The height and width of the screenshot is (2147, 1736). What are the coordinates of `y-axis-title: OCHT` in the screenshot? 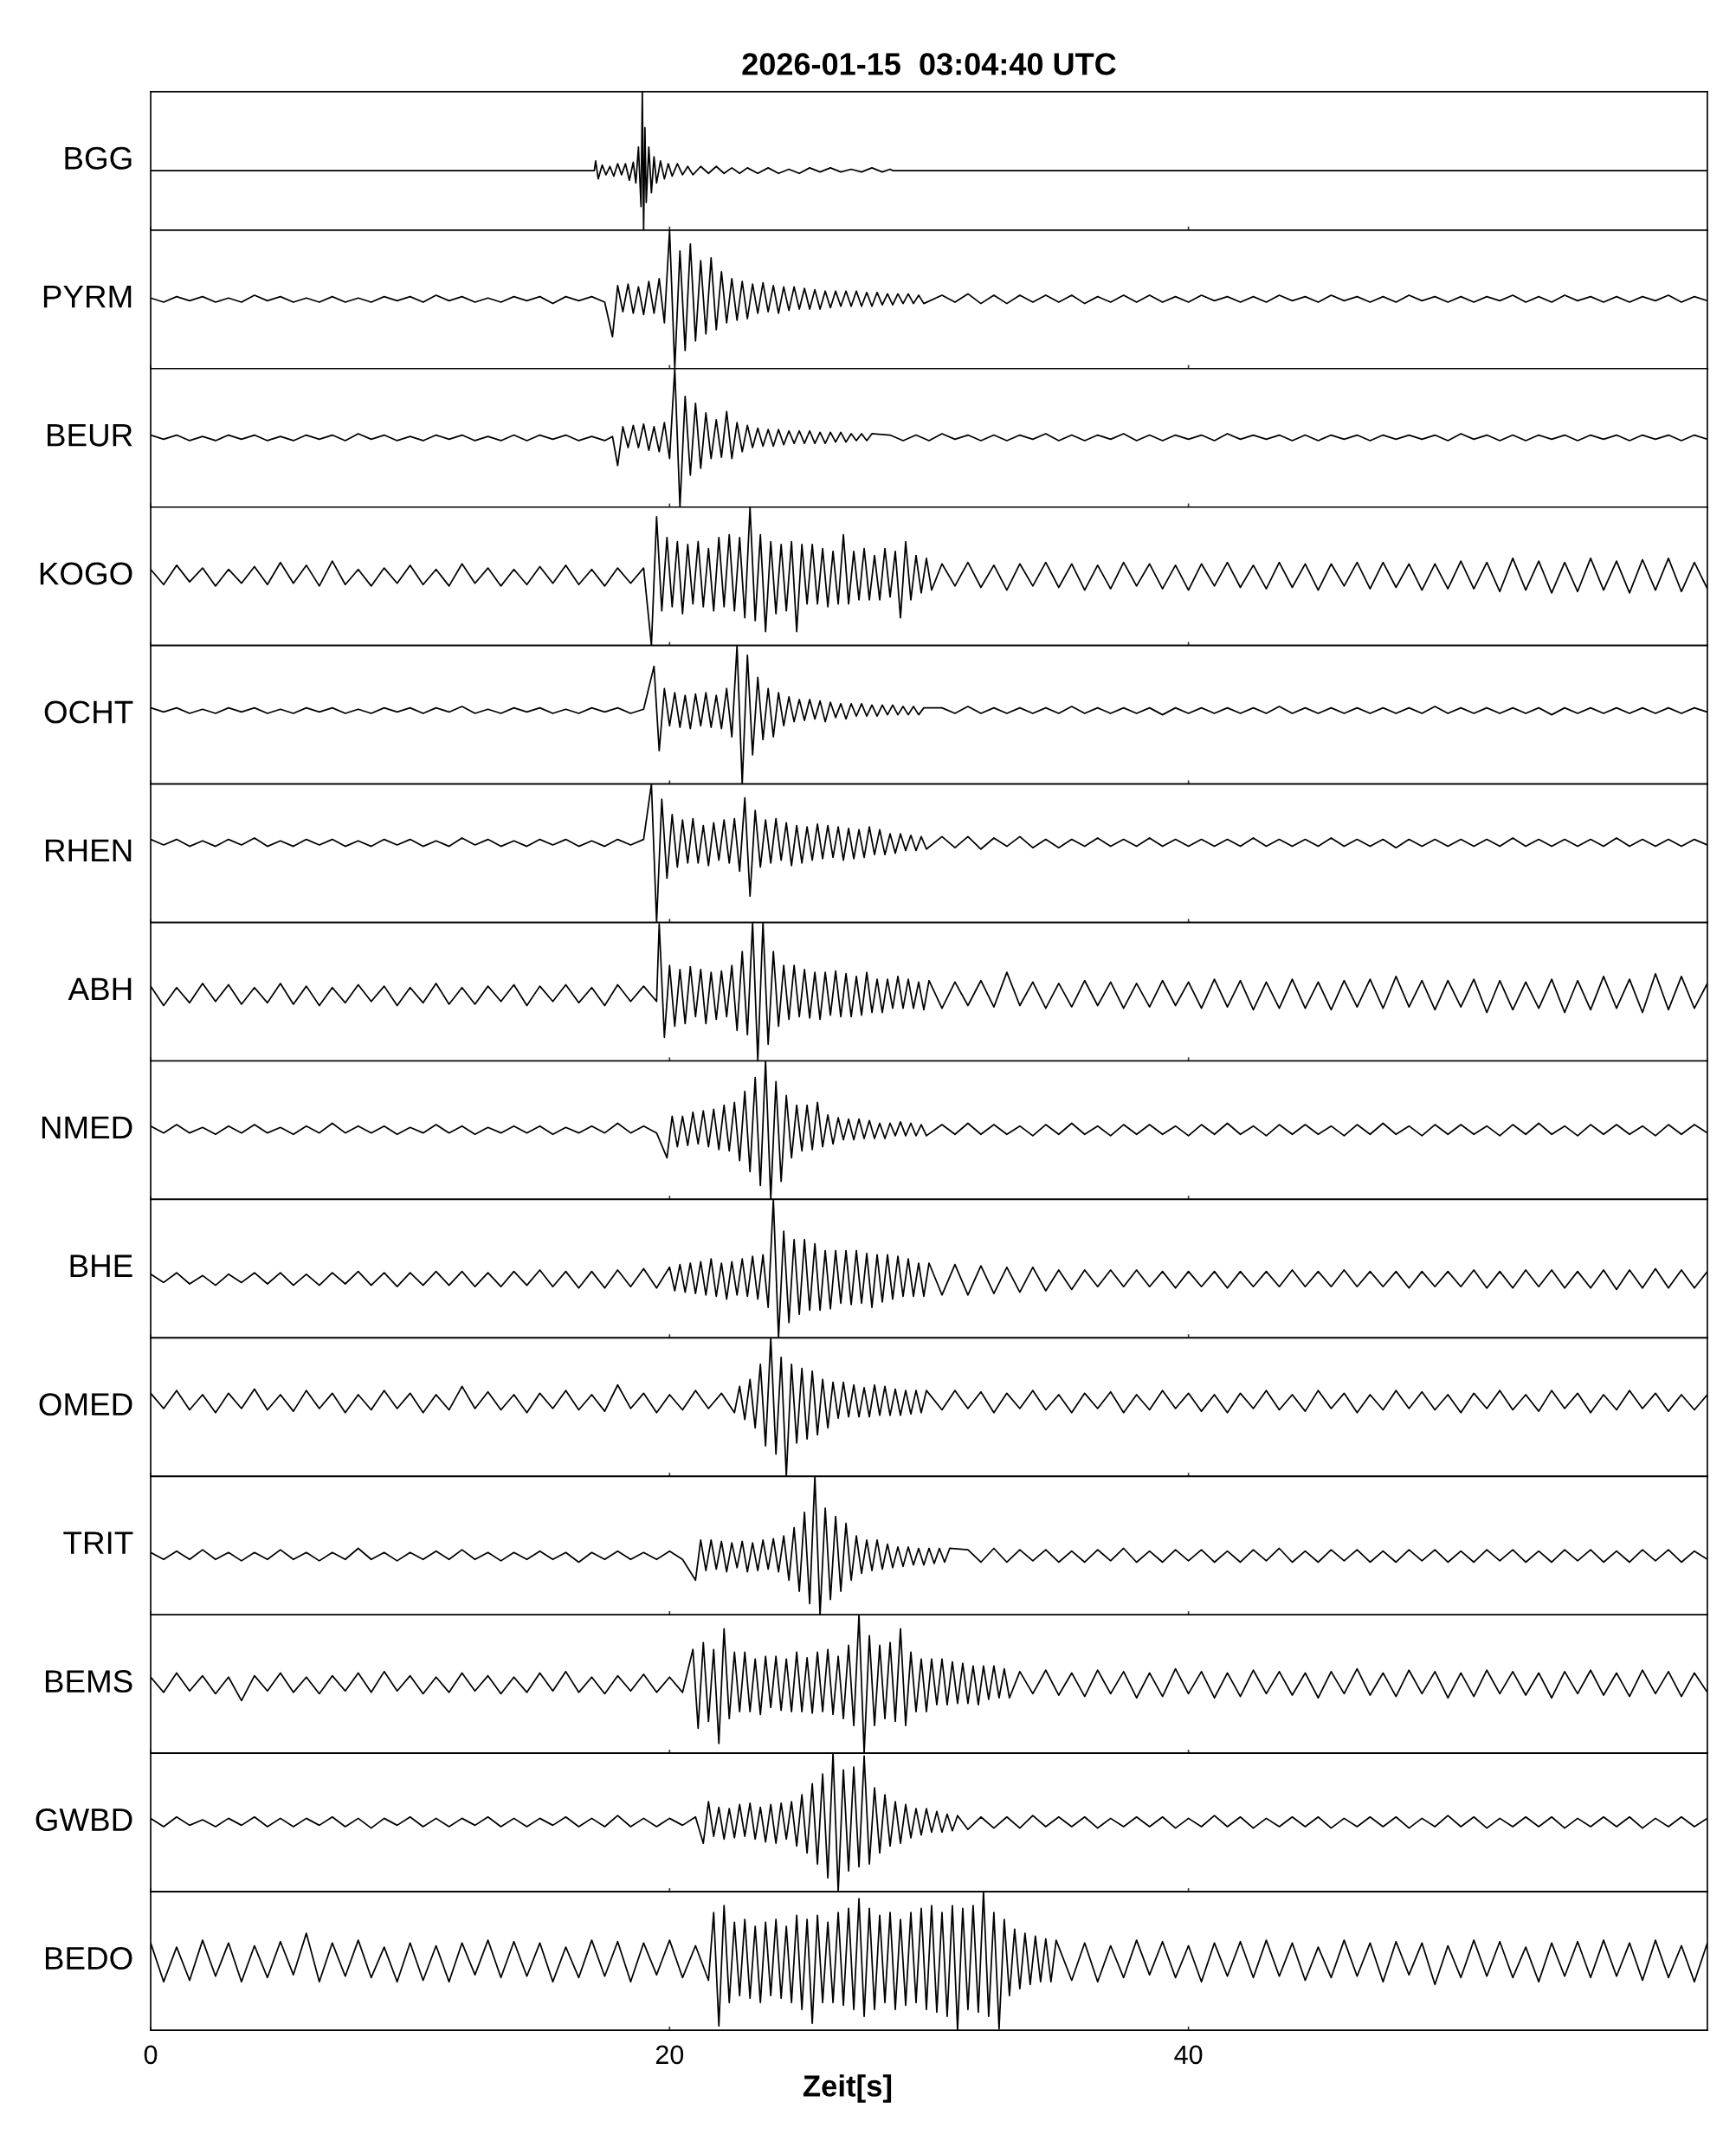 It's located at (88, 712).